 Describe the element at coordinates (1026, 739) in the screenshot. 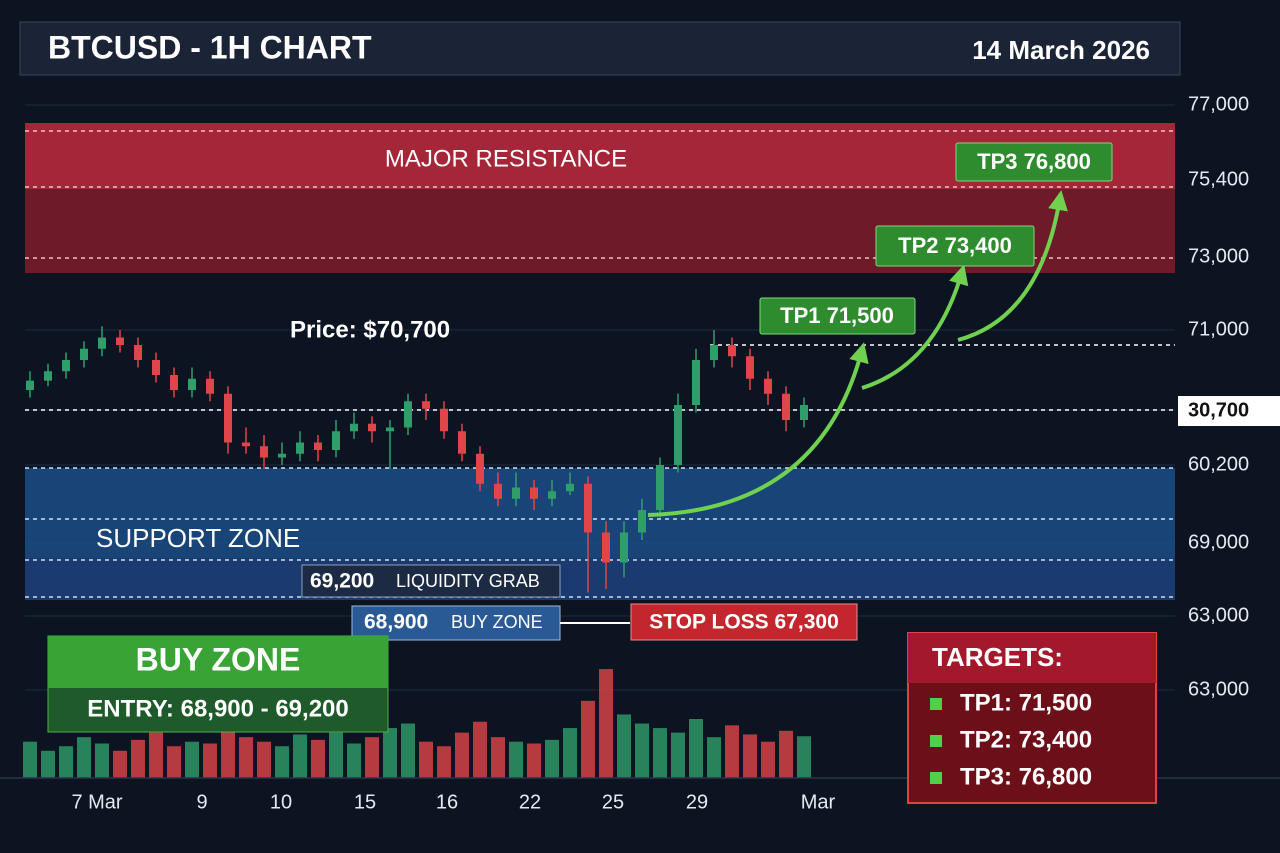

I see `target-item: TP2: 73,400` at that location.